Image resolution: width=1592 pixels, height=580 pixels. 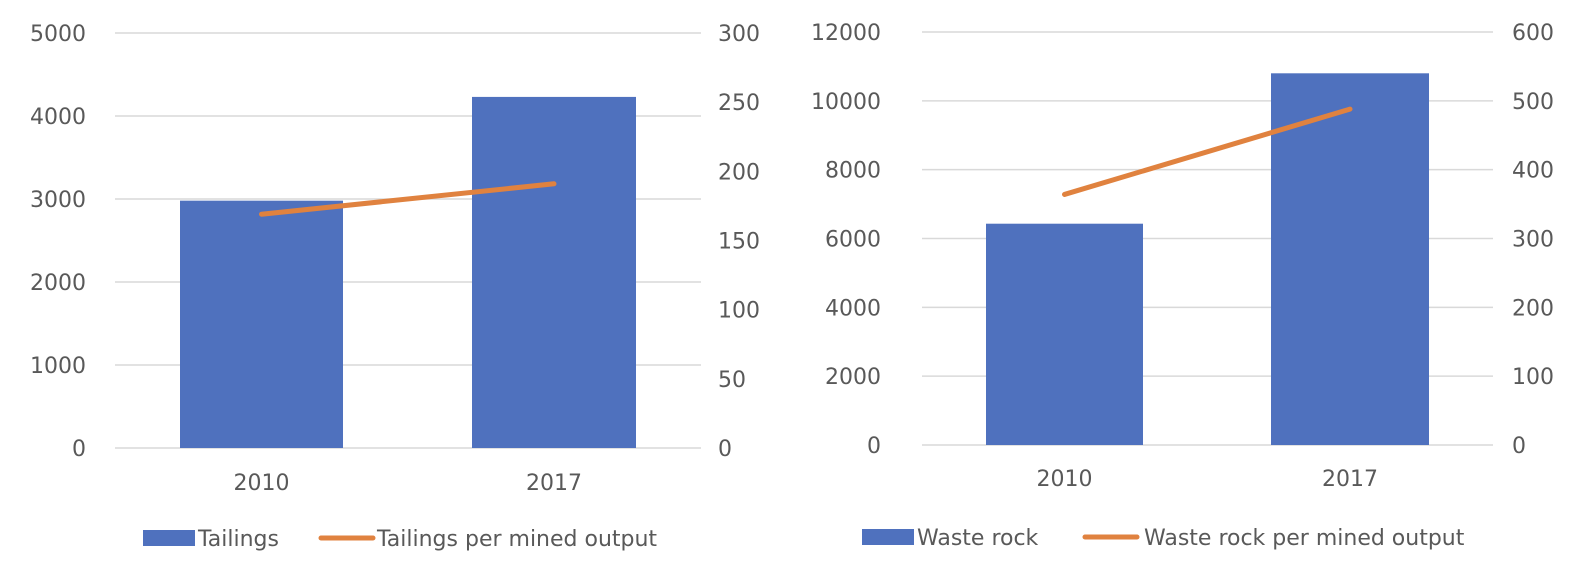 What do you see at coordinates (732, 380) in the screenshot?
I see `right-axis-tick: 50` at bounding box center [732, 380].